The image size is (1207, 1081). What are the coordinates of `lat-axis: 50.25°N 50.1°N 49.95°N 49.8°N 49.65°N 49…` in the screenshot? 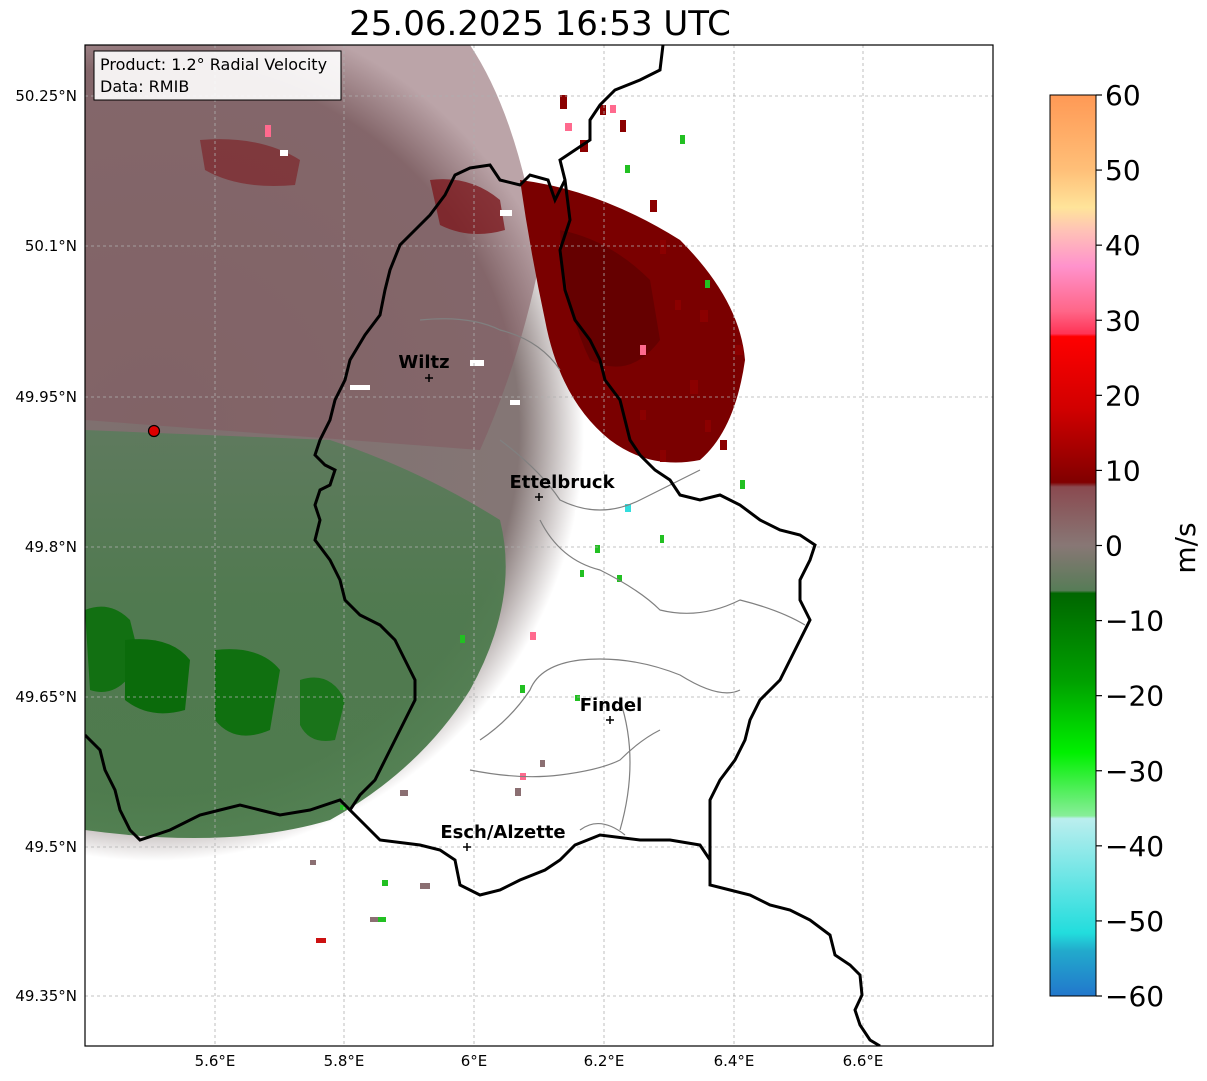 It's located at (46, 546).